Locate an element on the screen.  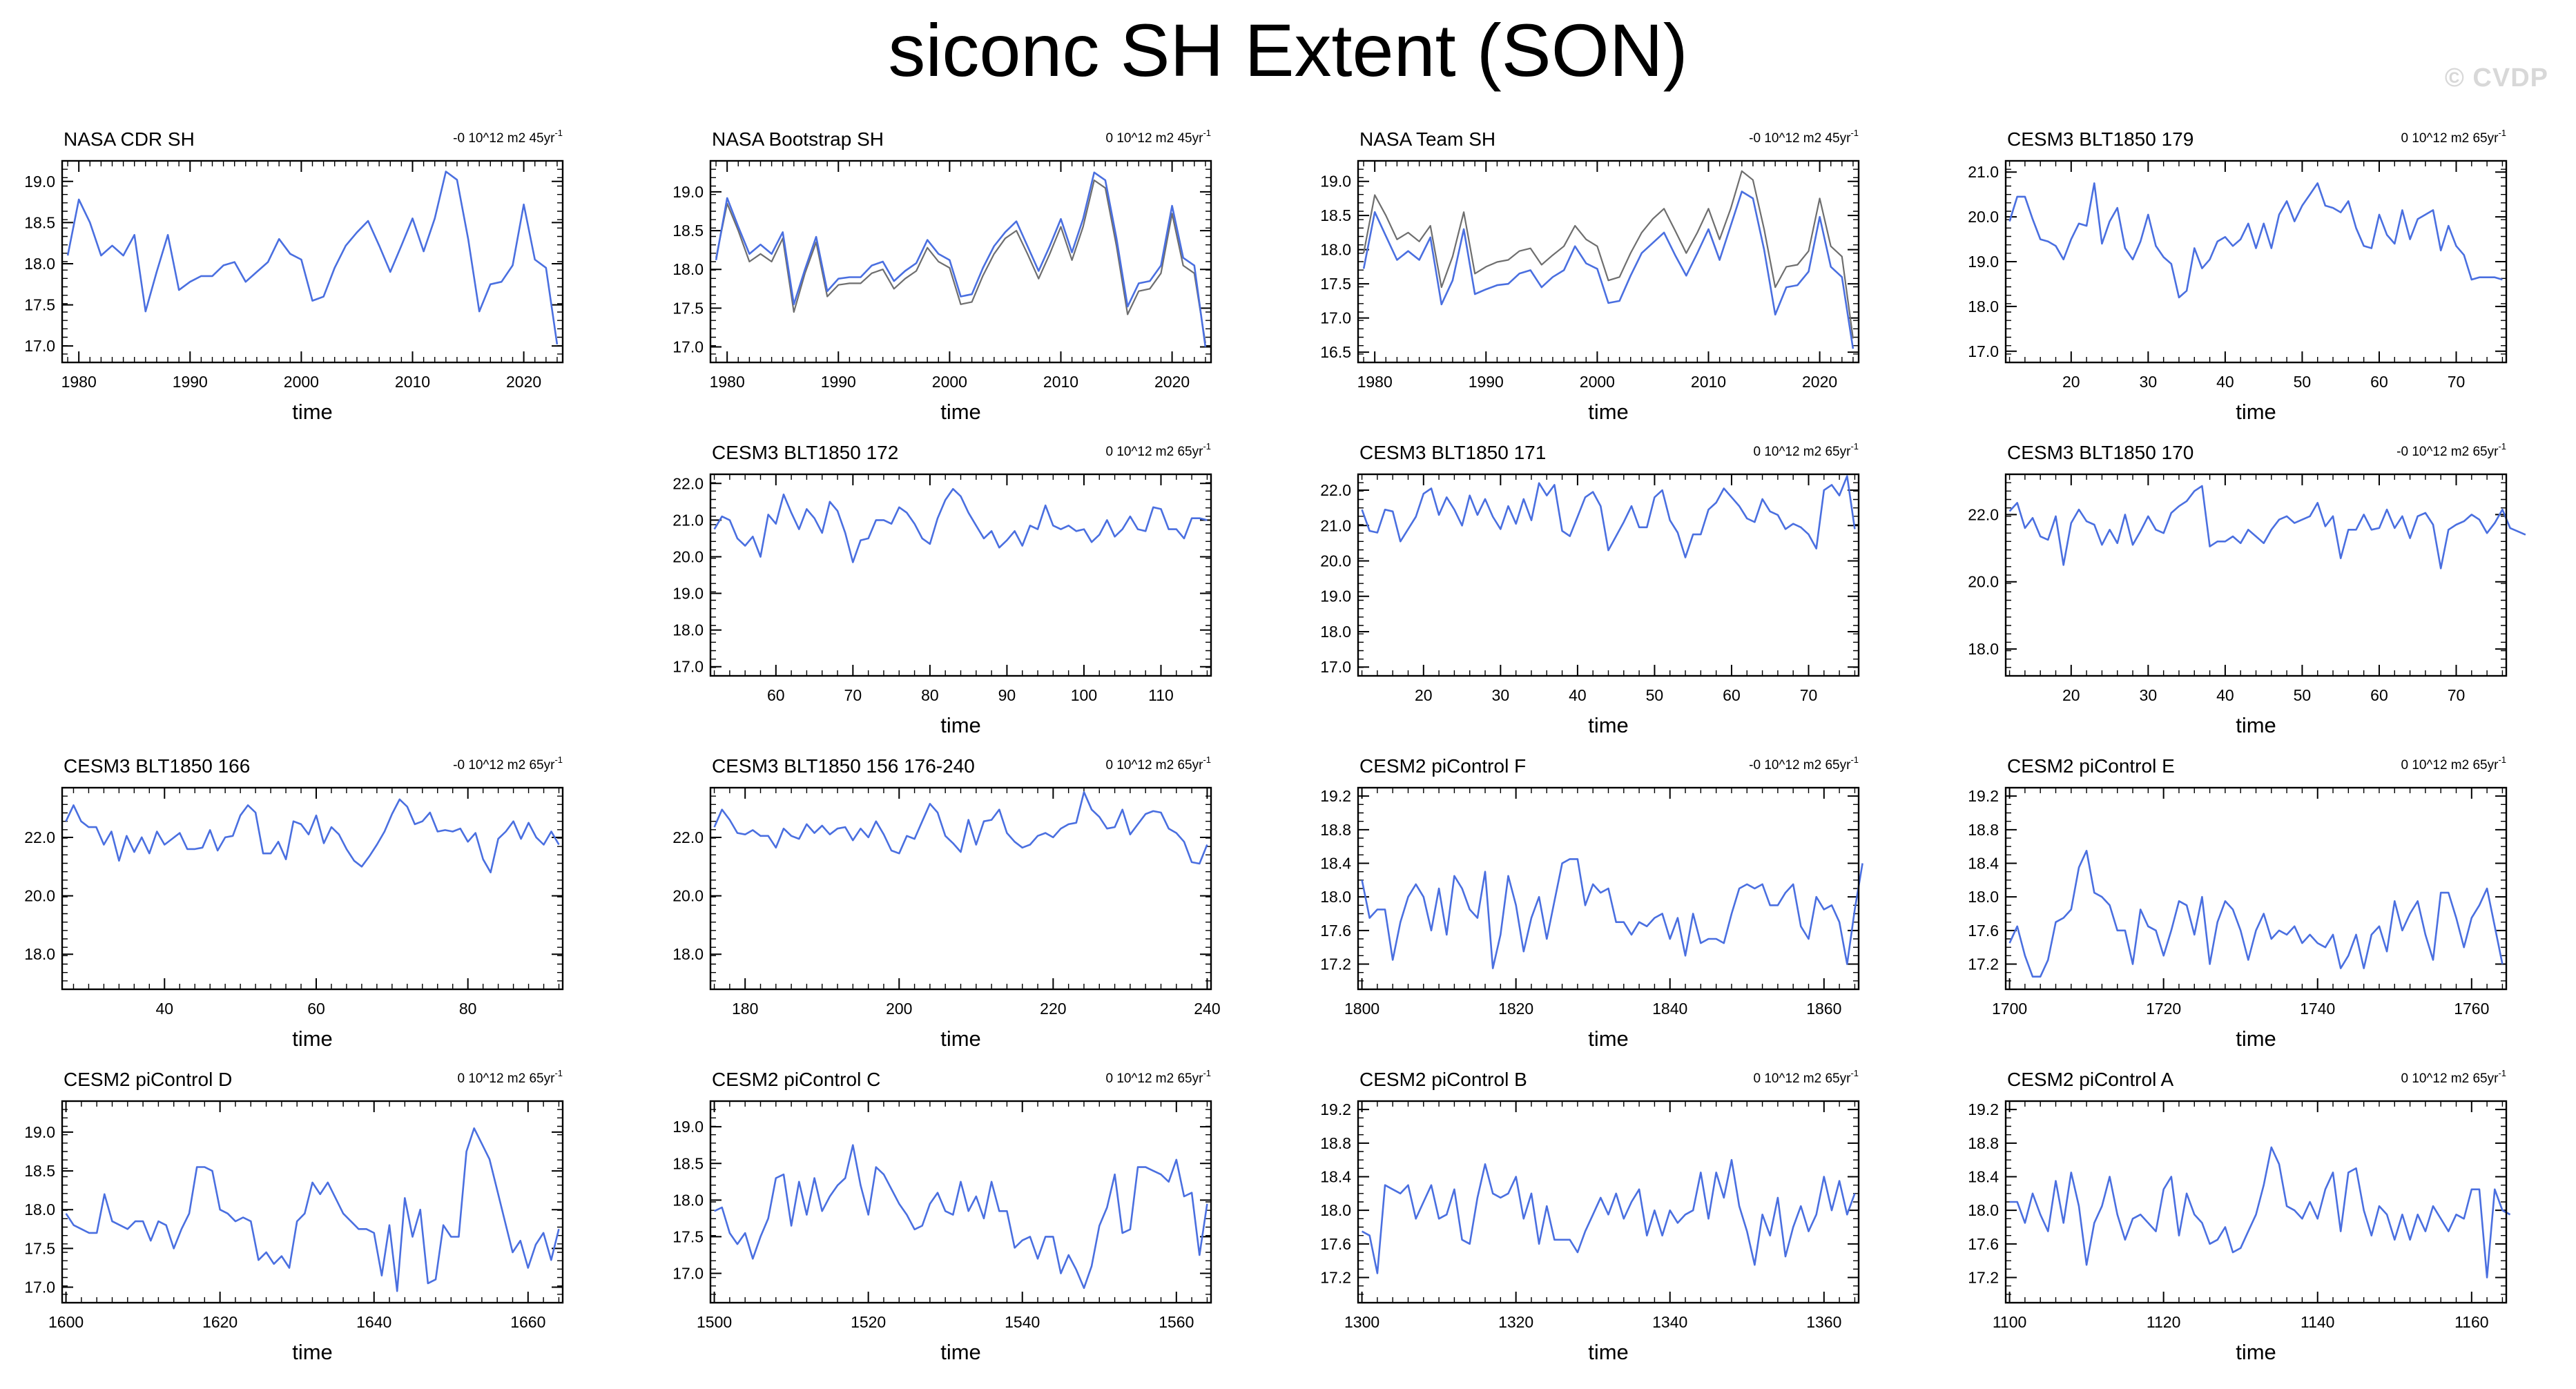
x-tick-label: 200 is located at coordinates (899, 1009).